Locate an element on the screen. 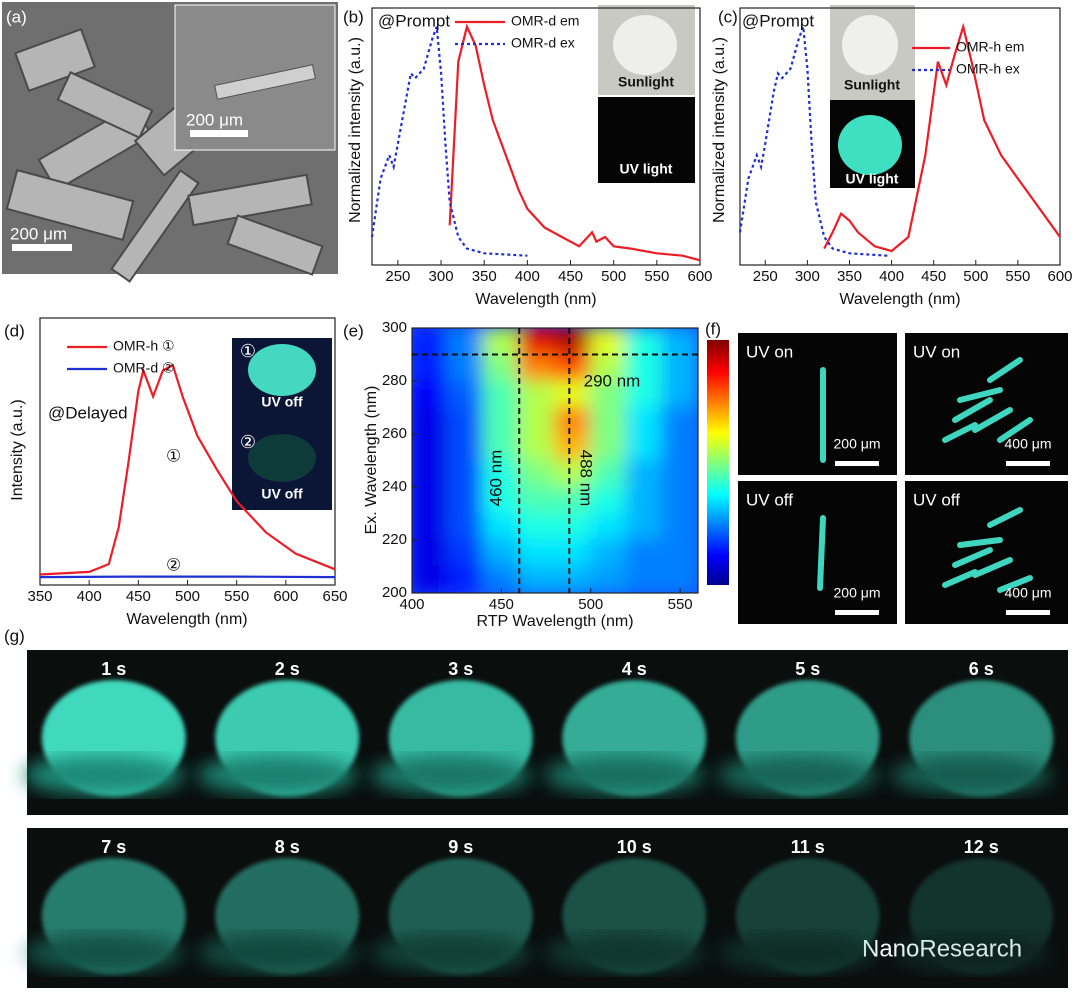 The image size is (1080, 995). y-tick-label: 280 is located at coordinates (394, 380).